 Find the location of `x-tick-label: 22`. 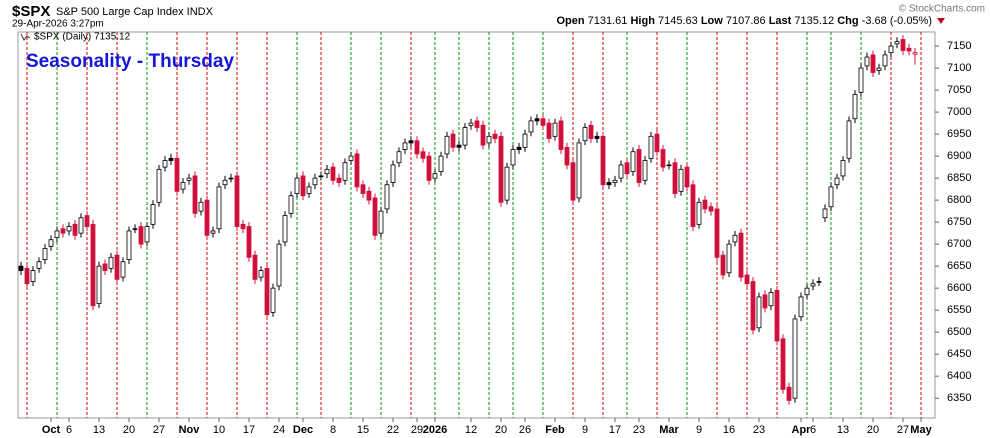

x-tick-label: 22 is located at coordinates (393, 430).